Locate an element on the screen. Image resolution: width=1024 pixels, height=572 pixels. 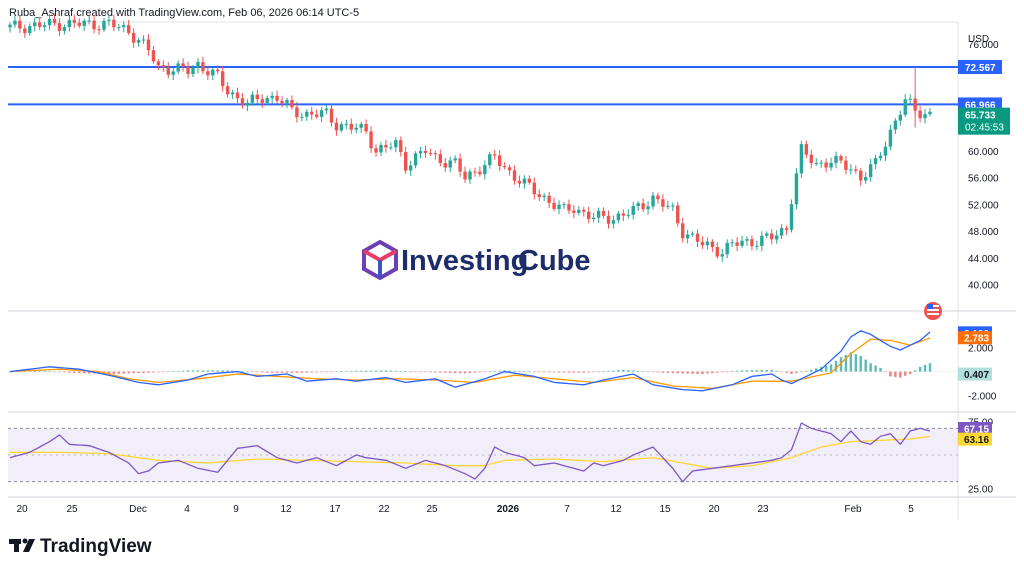
time-tick-label: 9 is located at coordinates (236, 509).